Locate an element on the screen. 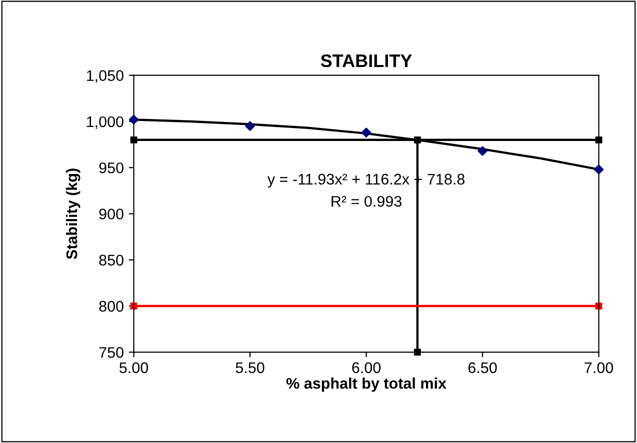  x-tick-label: 6.00 is located at coordinates (366, 368).